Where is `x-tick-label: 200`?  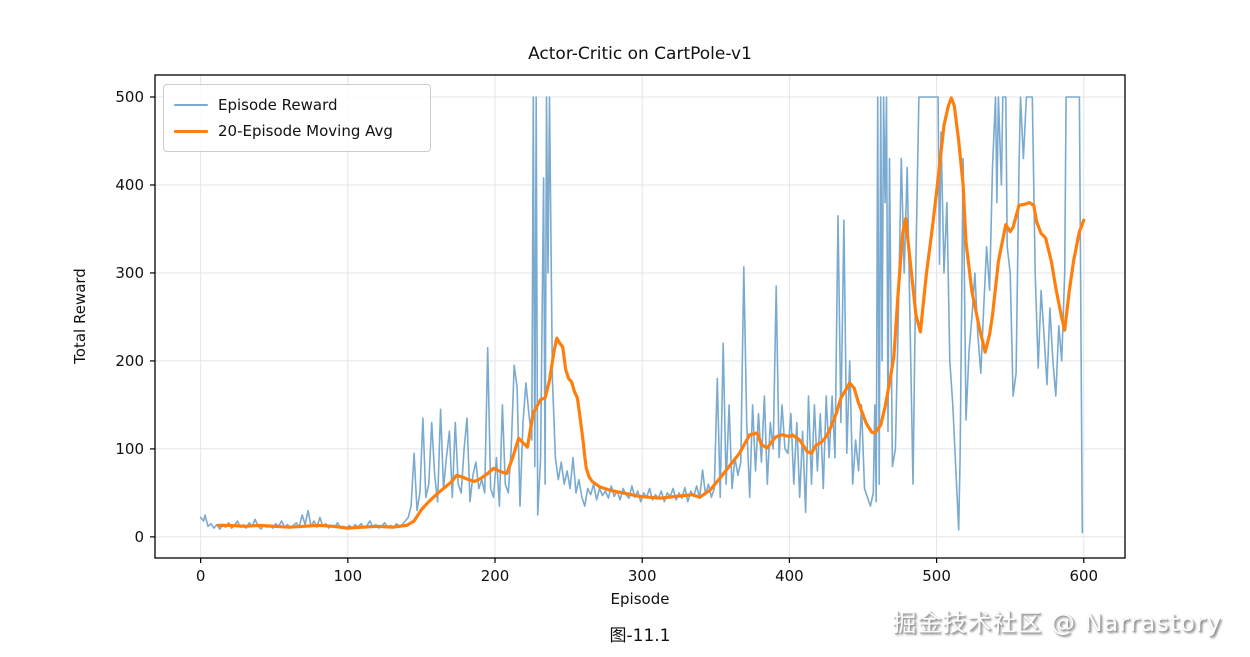 x-tick-label: 200 is located at coordinates (495, 576).